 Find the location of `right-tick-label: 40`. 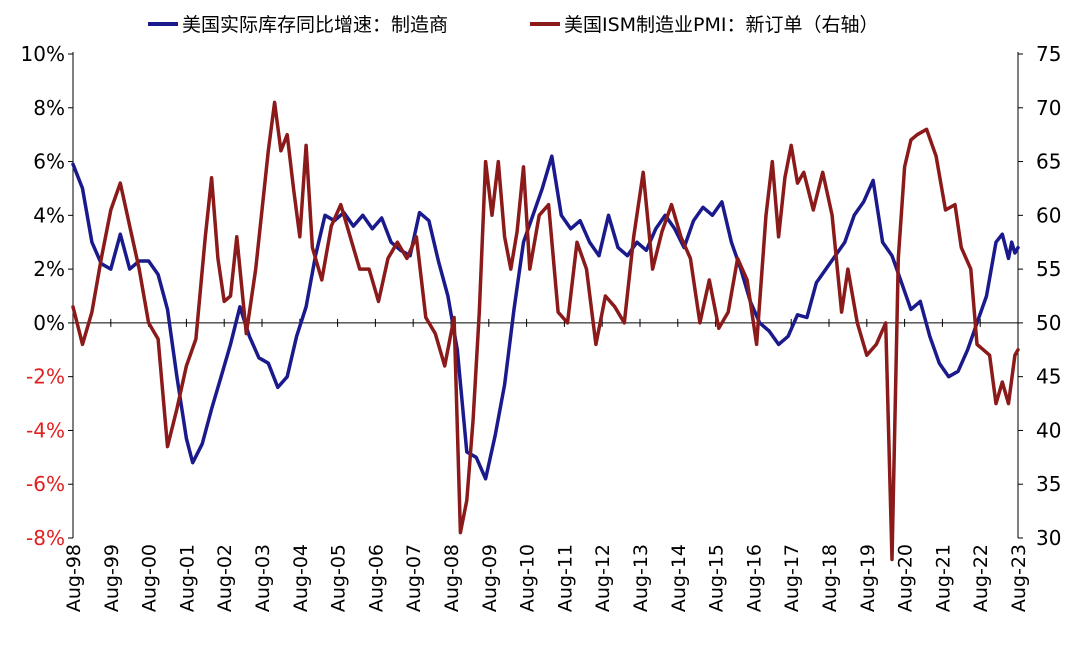

right-tick-label: 40 is located at coordinates (1048, 430).